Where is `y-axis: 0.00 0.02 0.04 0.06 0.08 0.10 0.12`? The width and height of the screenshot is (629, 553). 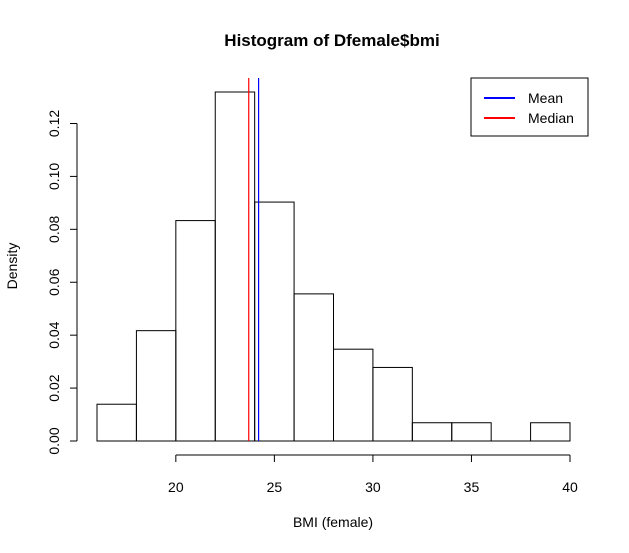
y-axis: 0.00 0.02 0.04 0.06 0.08 0.10 0.12 is located at coordinates (62, 282).